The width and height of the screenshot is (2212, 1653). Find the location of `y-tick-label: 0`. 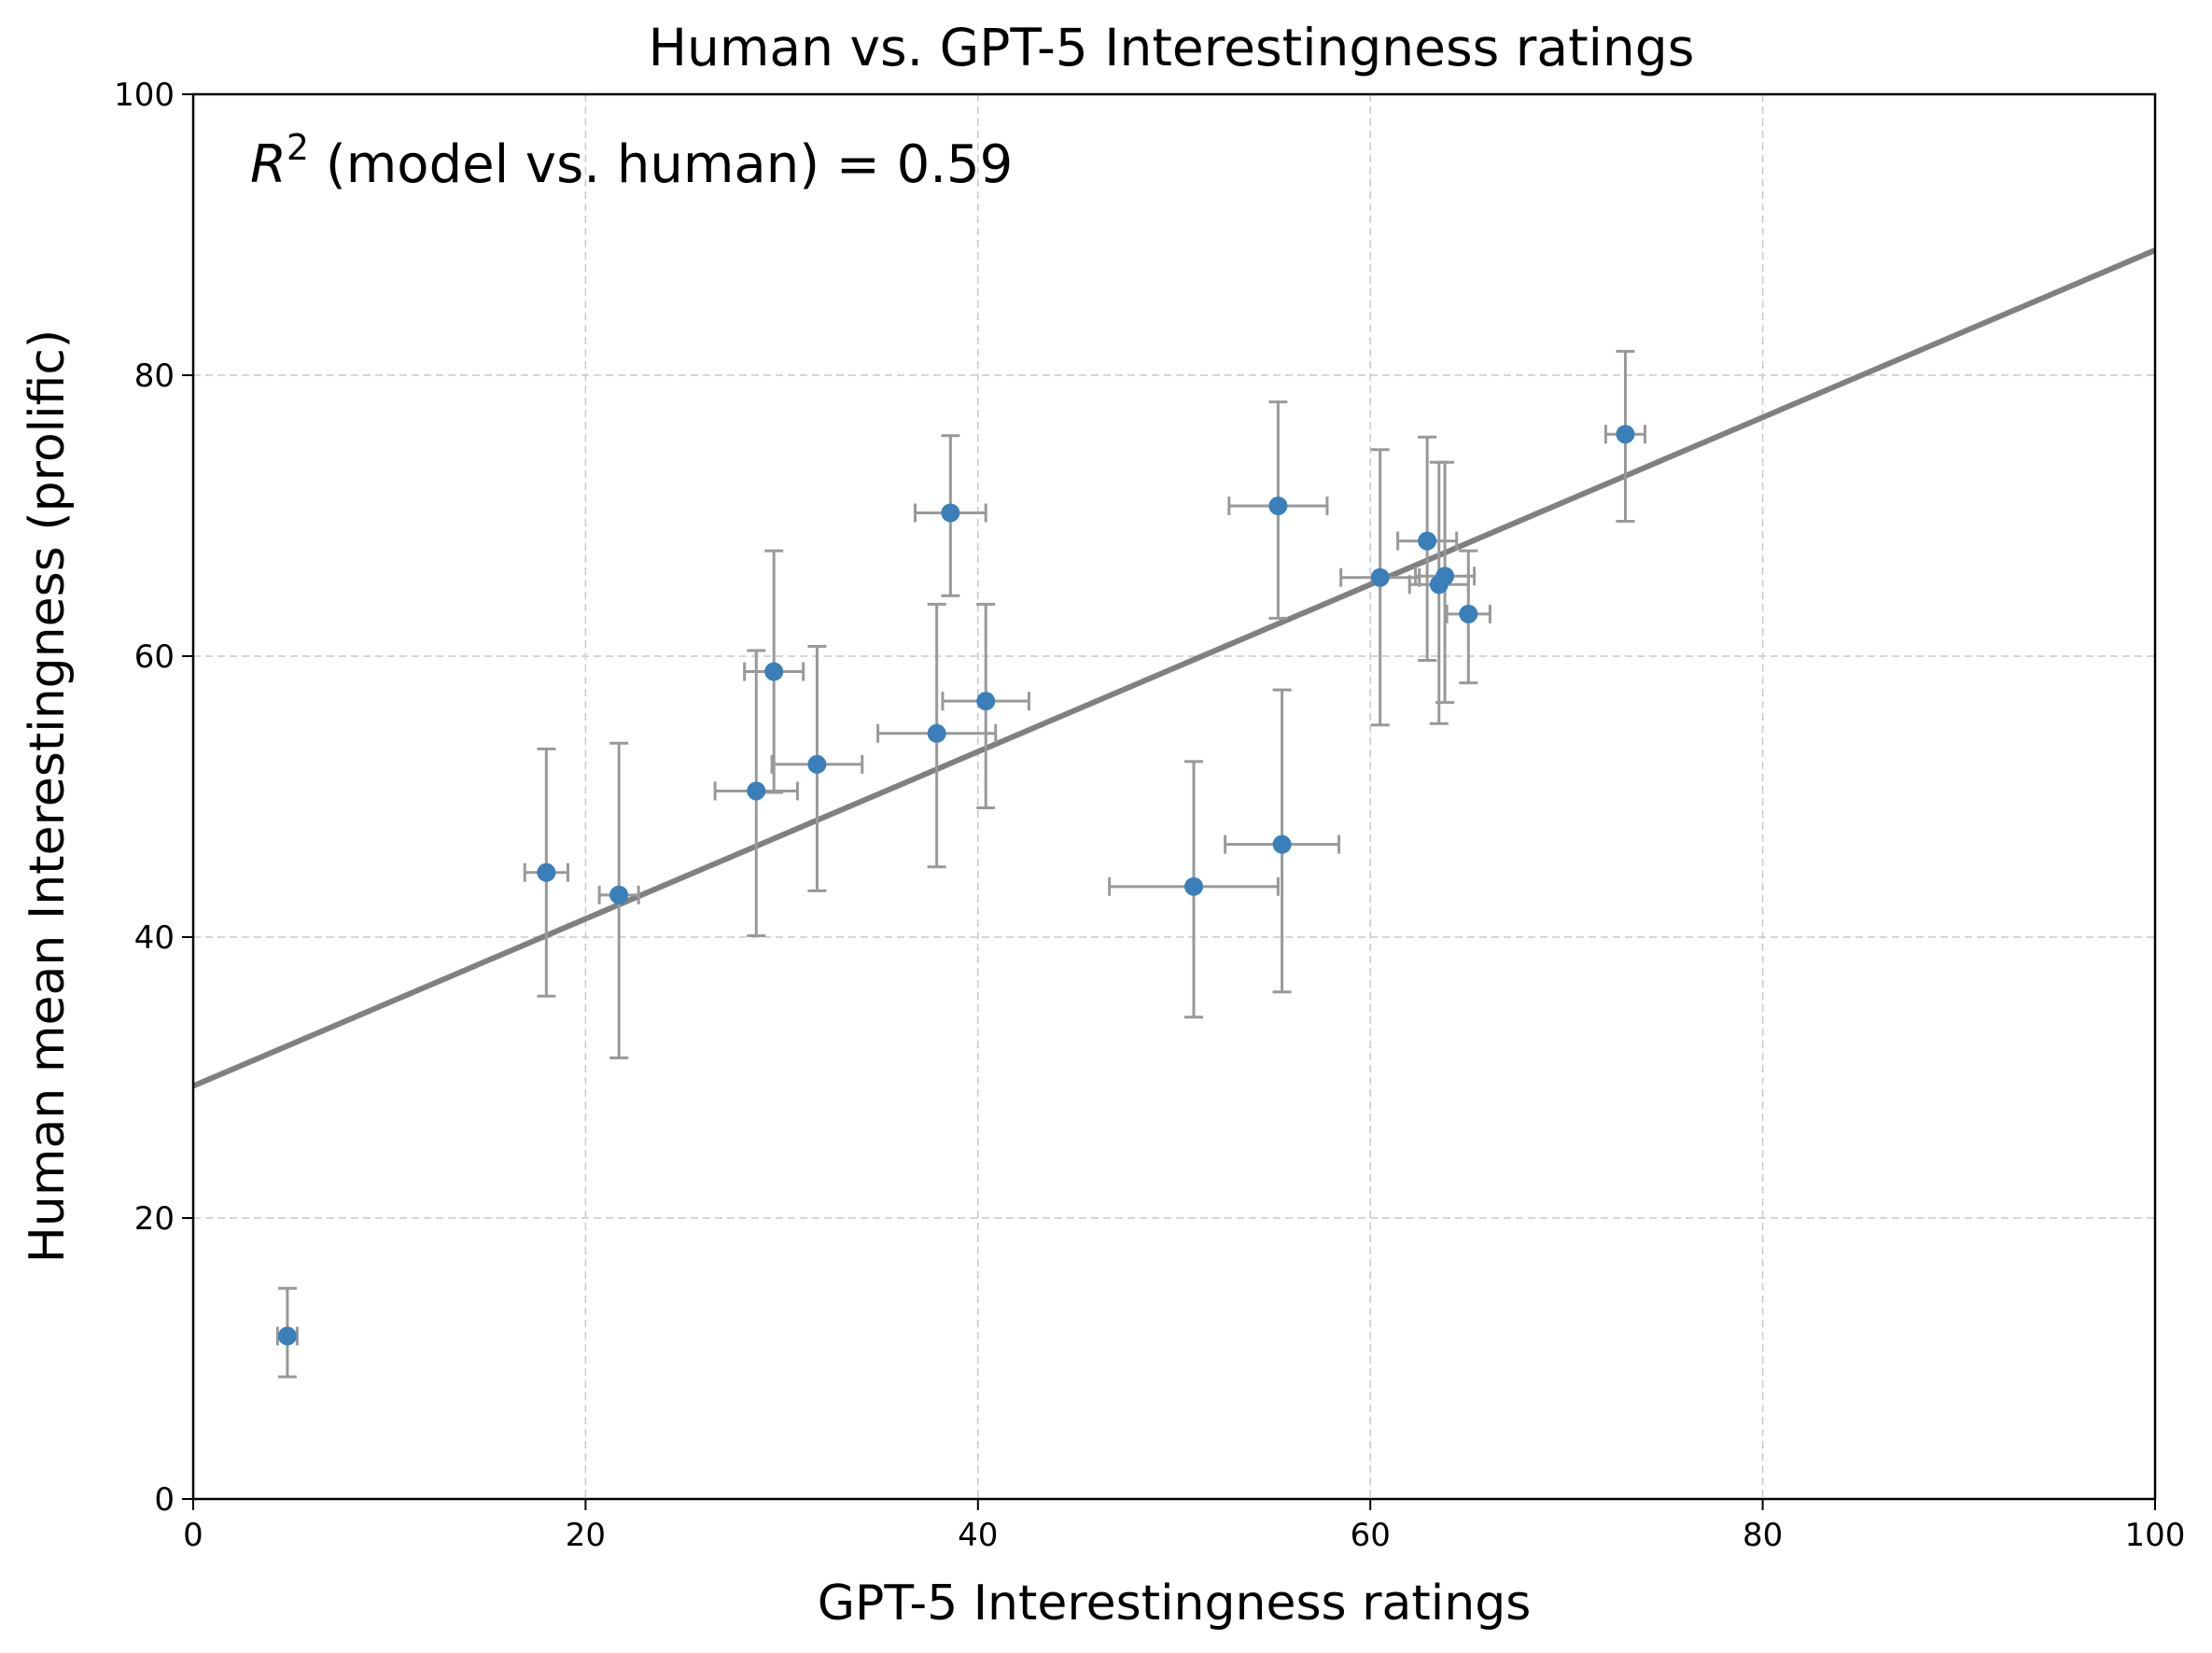

y-tick-label: 0 is located at coordinates (164, 1500).